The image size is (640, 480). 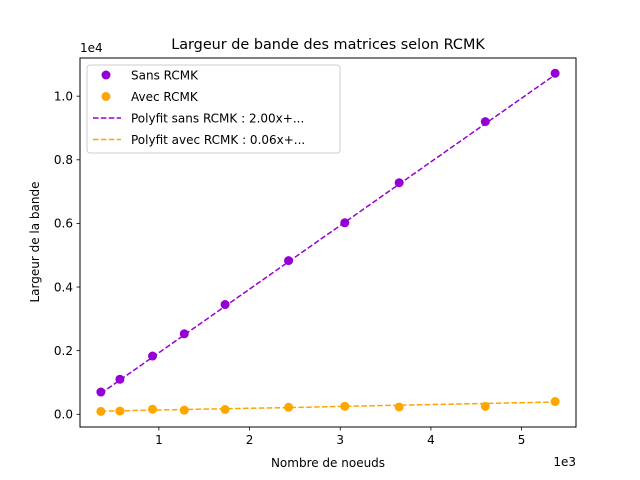 What do you see at coordinates (564, 462) in the screenshot?
I see `x-scale-label: 1e3` at bounding box center [564, 462].